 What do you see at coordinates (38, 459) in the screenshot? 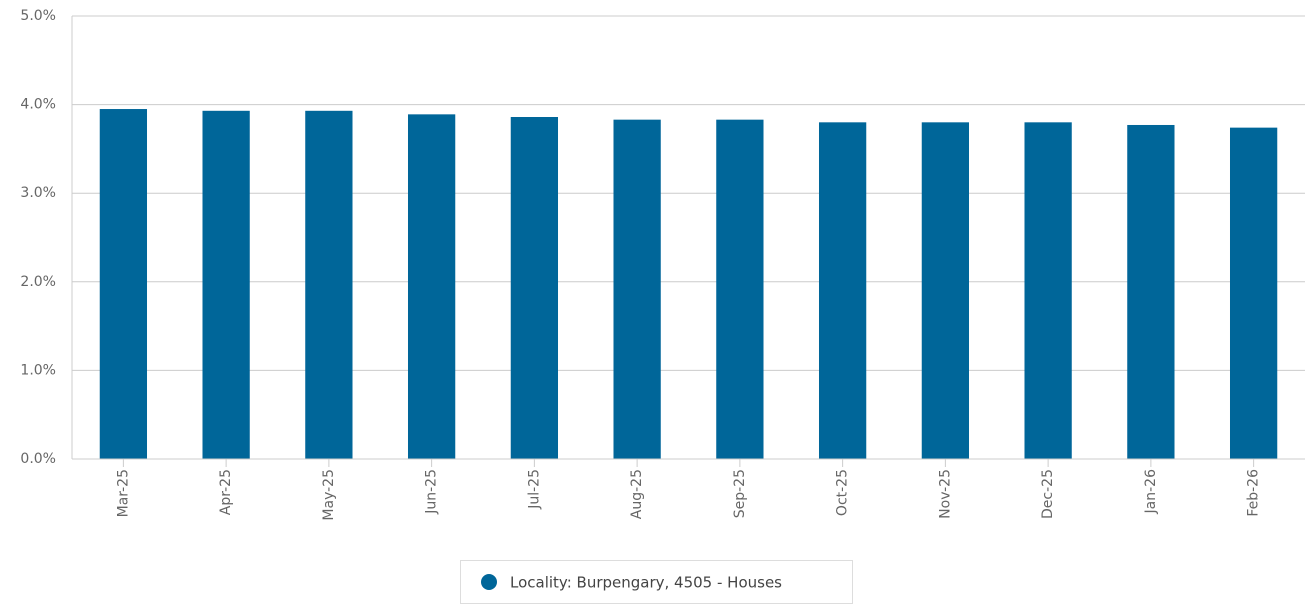
I see `y-tick-label: 0.0%` at bounding box center [38, 459].